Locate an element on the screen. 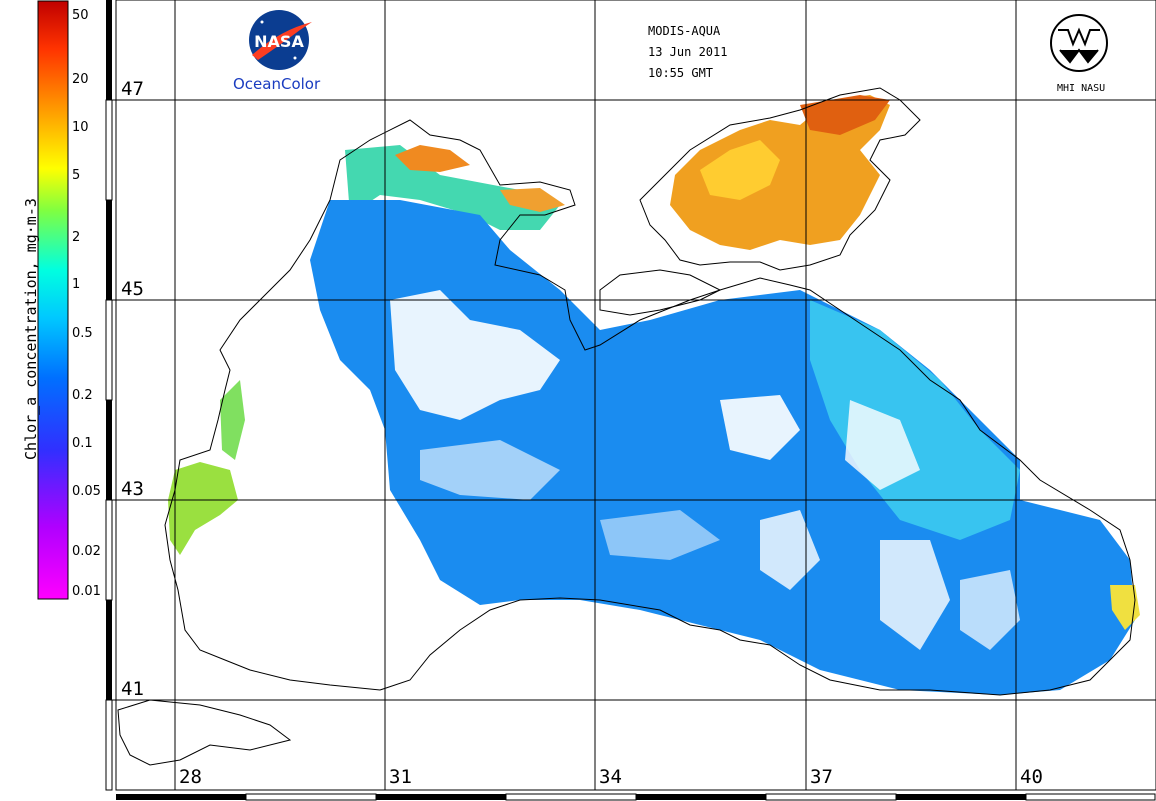 Image resolution: width=1156 pixels, height=801 pixels. left-scale-bar is located at coordinates (109, 395).